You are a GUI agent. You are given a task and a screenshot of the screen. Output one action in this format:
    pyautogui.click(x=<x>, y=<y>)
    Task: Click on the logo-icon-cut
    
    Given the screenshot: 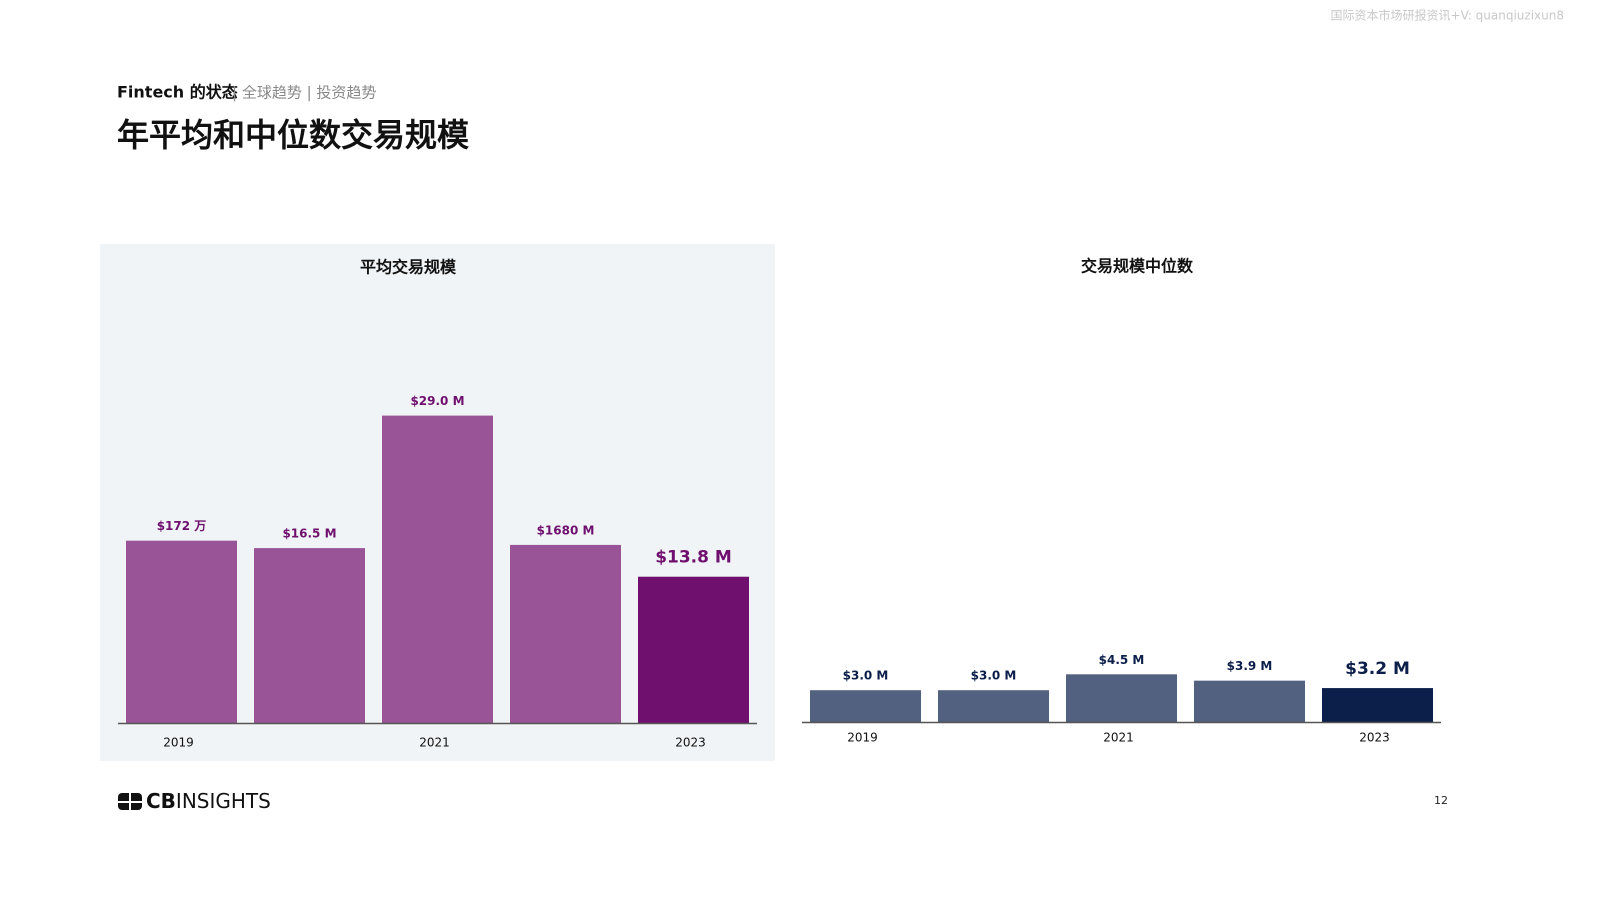 What is the action you would take?
    pyautogui.click(x=130, y=802)
    